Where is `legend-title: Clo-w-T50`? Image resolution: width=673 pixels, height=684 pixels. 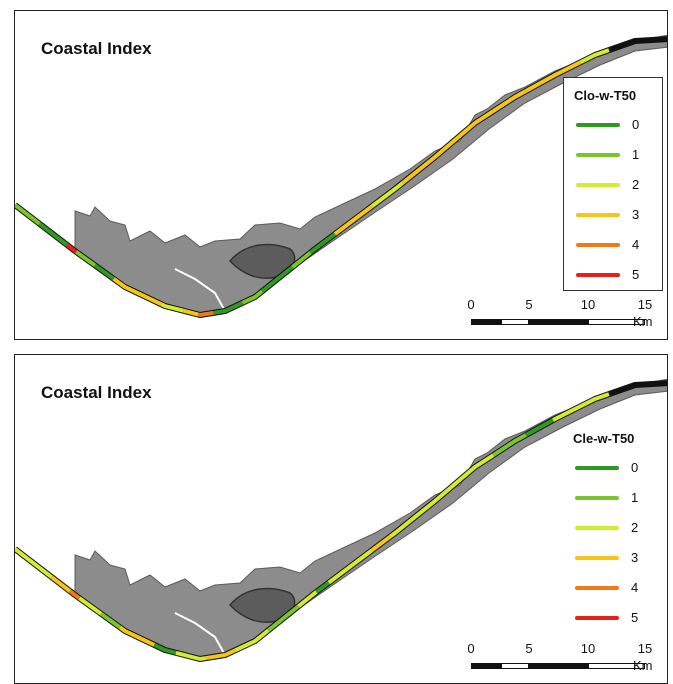 legend-title: Clo-w-T50 is located at coordinates (605, 95).